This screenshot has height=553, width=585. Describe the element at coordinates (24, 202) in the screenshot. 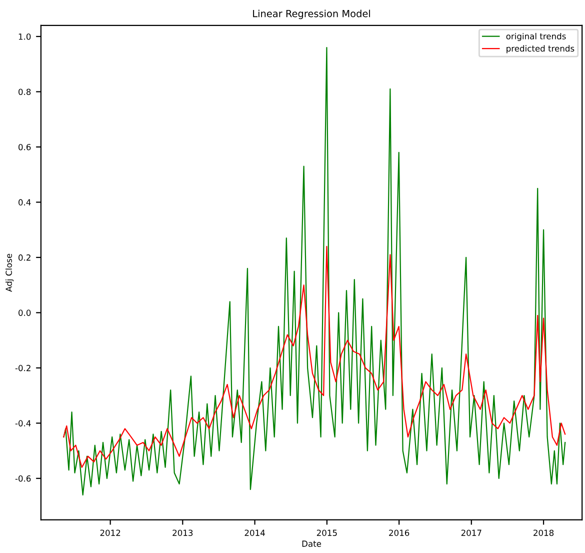

I see `y-tick-label: 0.4` at that location.